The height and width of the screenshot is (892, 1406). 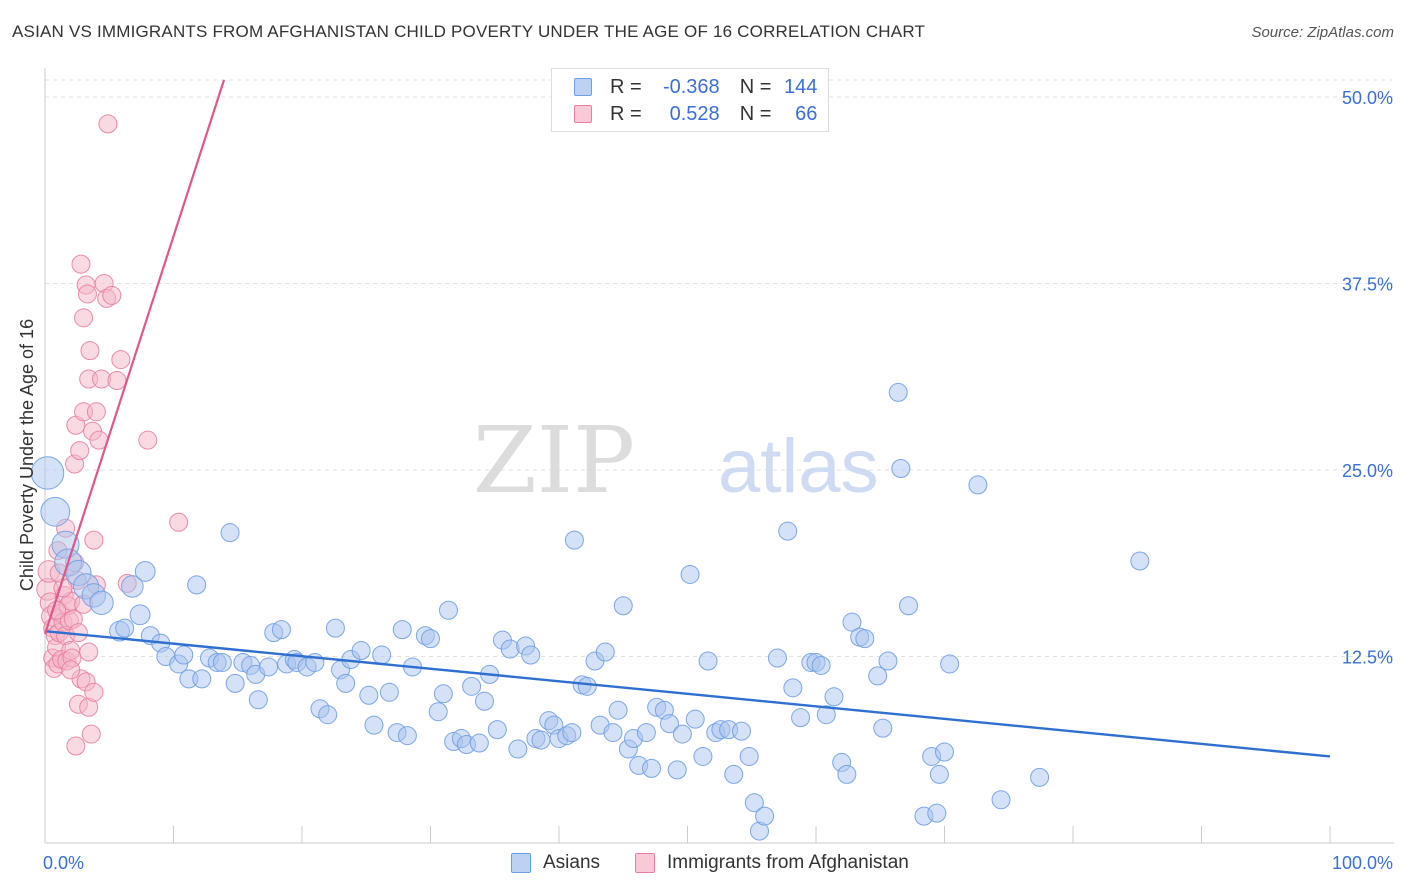 What do you see at coordinates (1367, 658) in the screenshot?
I see `y-tick-label: 12.5%` at bounding box center [1367, 658].